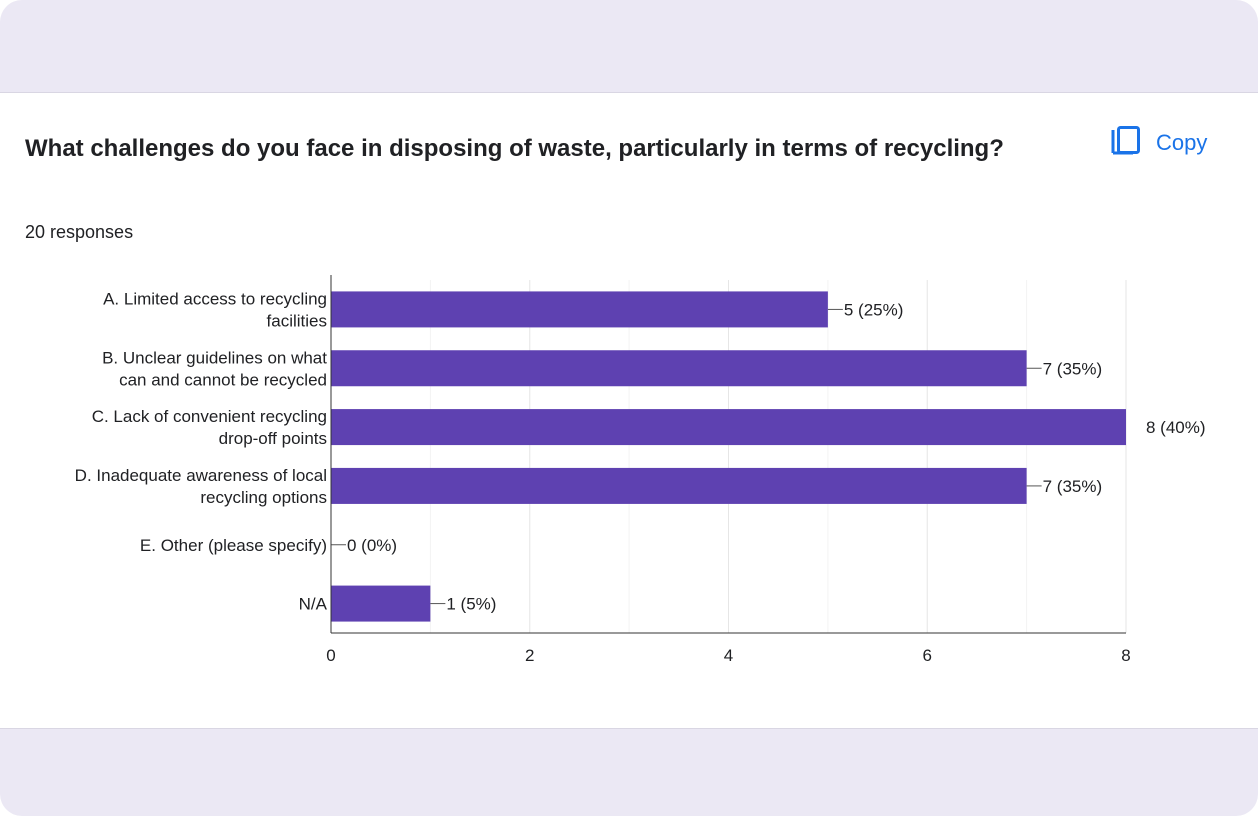 This screenshot has width=1258, height=816. I want to click on x-tick-label: 0, so click(330, 655).